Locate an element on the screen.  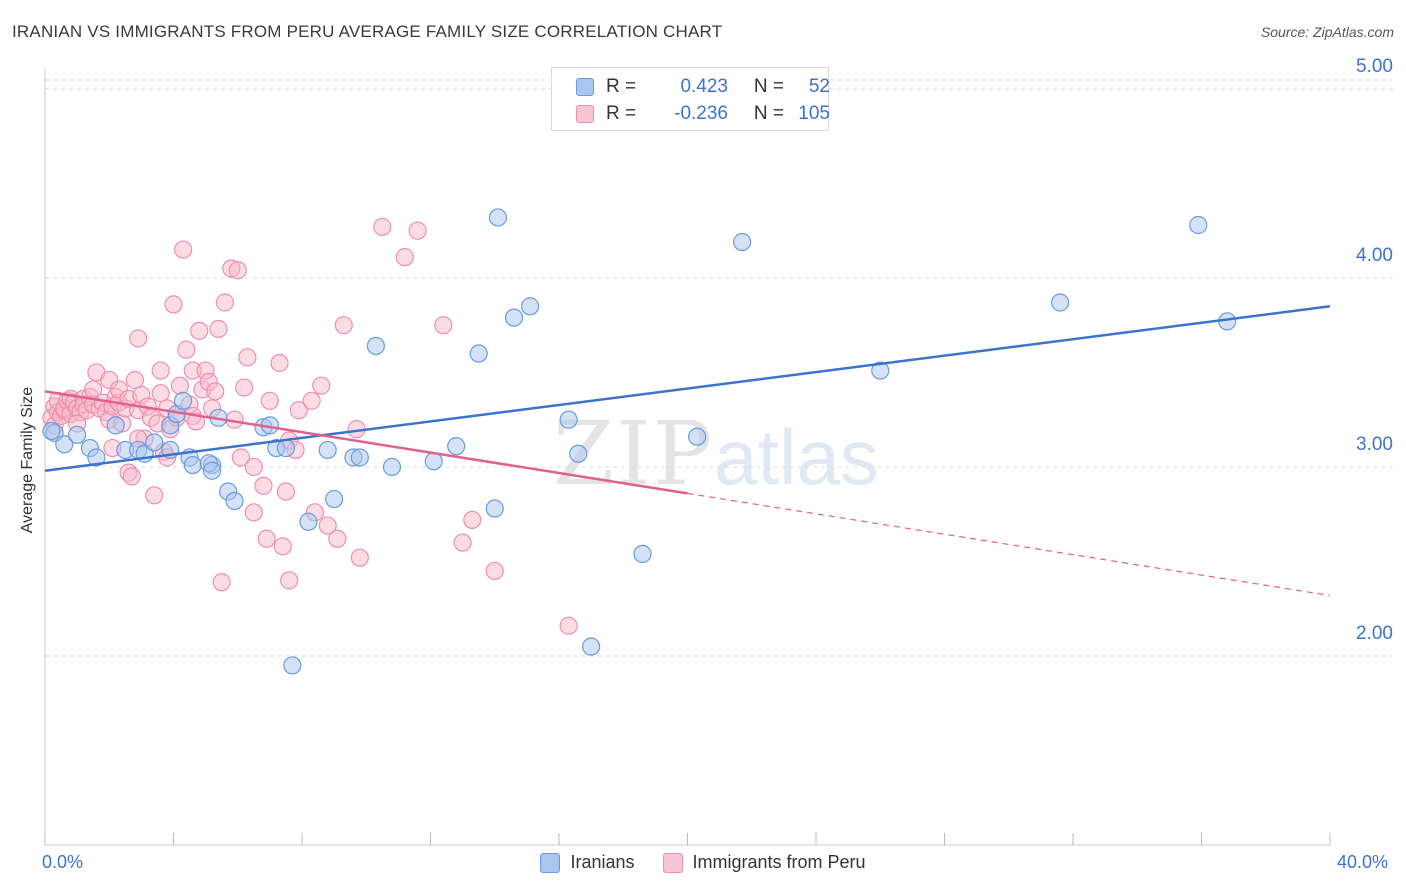
stats-legend: R = 0.423 N = 52 R = -0.236 N = 105 is located at coordinates (690, 99).